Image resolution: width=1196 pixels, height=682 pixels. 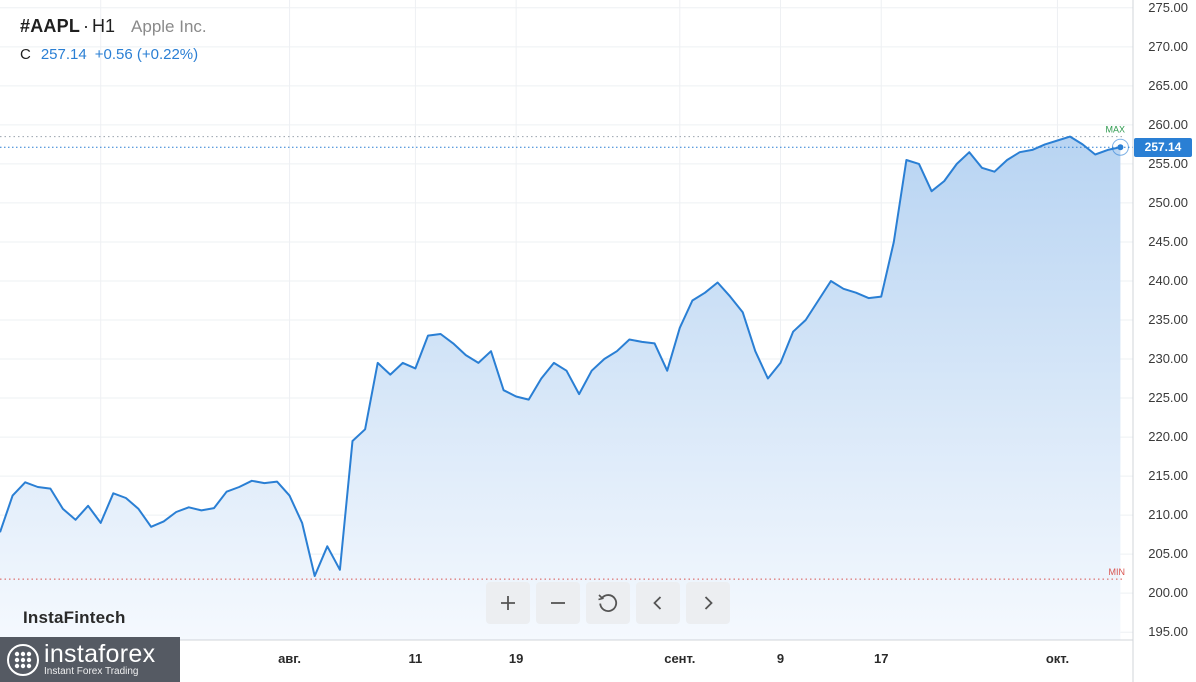 I want to click on x-tick-label: авг., so click(x=289, y=658).